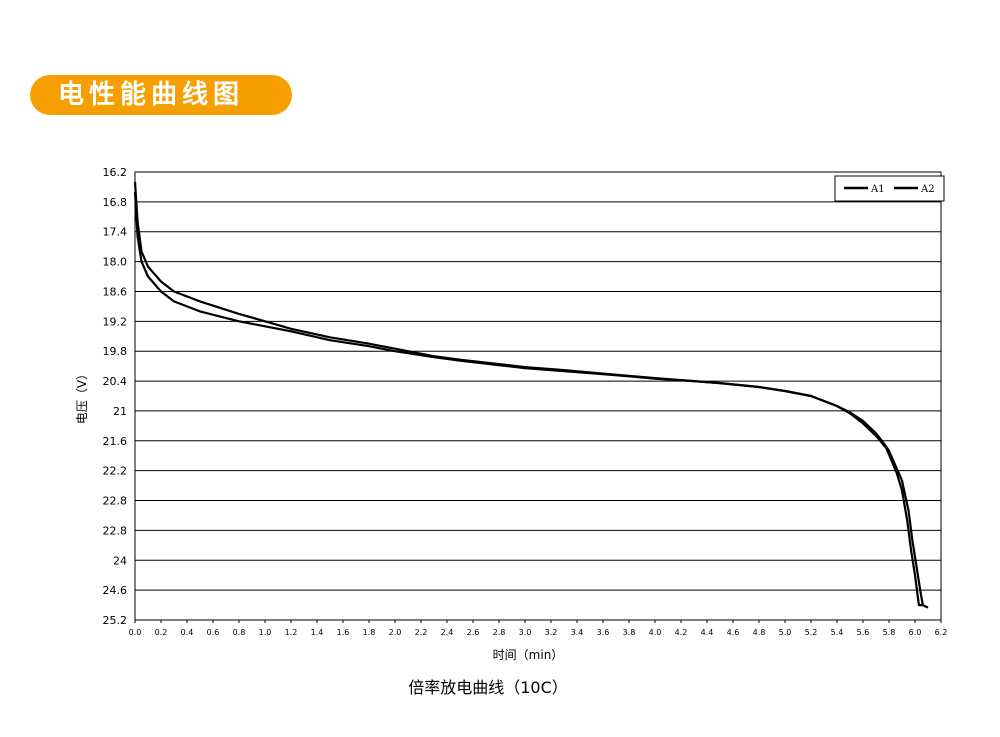 The width and height of the screenshot is (1000, 737). Describe the element at coordinates (115, 321) in the screenshot. I see `y-tick-label: 19.2` at that location.